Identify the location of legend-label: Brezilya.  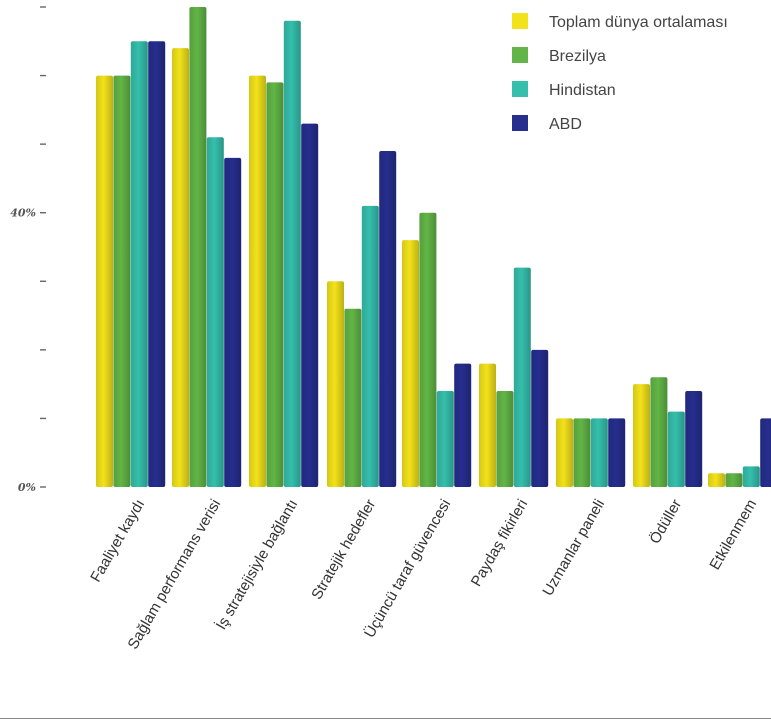
(577, 56).